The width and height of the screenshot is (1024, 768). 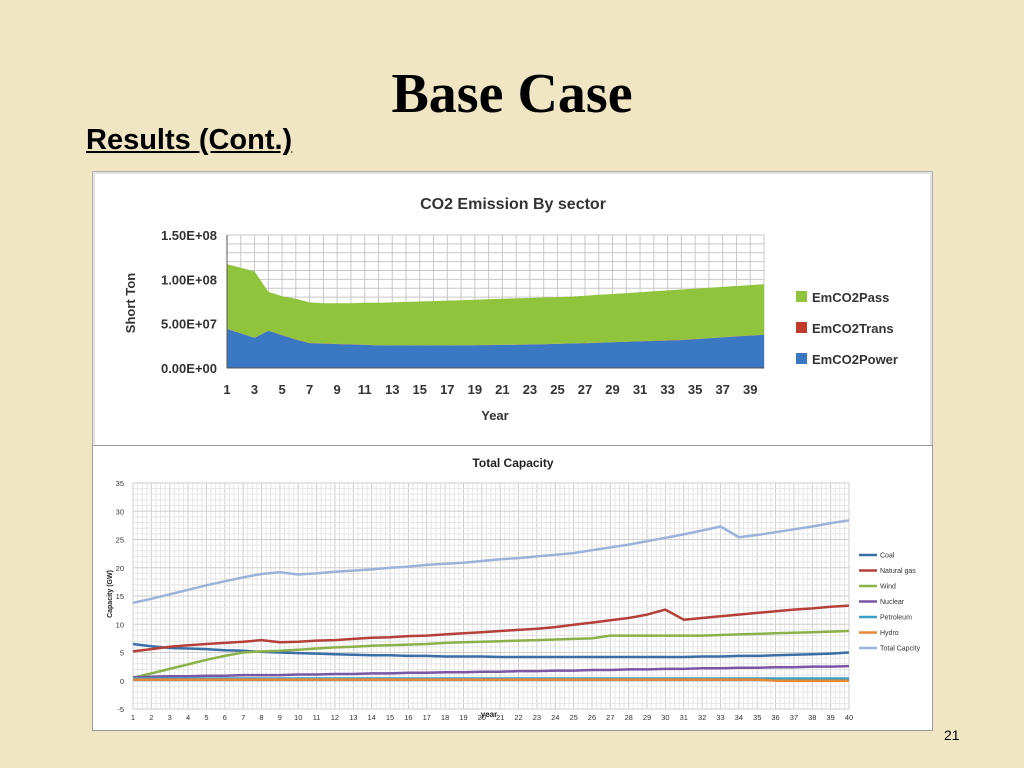 What do you see at coordinates (495, 348) in the screenshot?
I see `area-emco2power` at bounding box center [495, 348].